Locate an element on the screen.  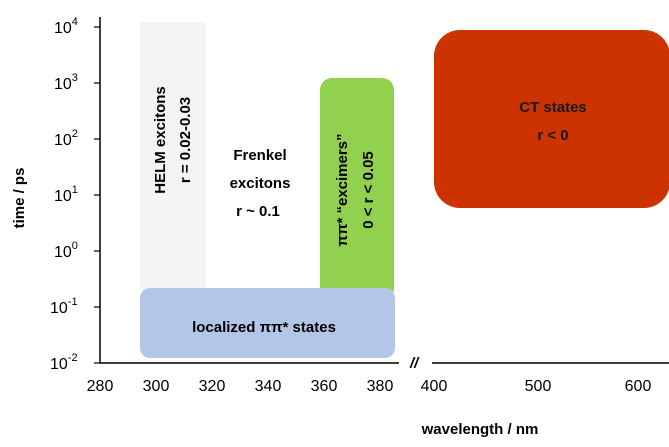
x-tick-labels: 280 300 320 340 360 380 400 500 600 is located at coordinates (369, 386).